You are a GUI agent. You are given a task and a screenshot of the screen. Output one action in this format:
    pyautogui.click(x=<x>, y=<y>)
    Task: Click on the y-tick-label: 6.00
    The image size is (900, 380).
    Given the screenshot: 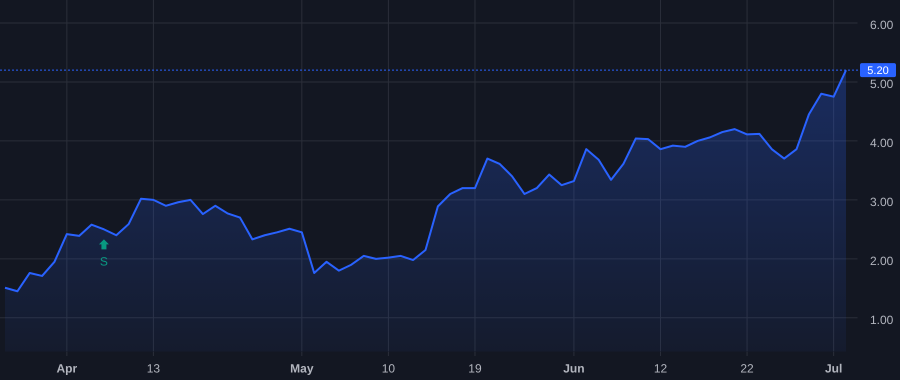 What is the action you would take?
    pyautogui.click(x=882, y=25)
    